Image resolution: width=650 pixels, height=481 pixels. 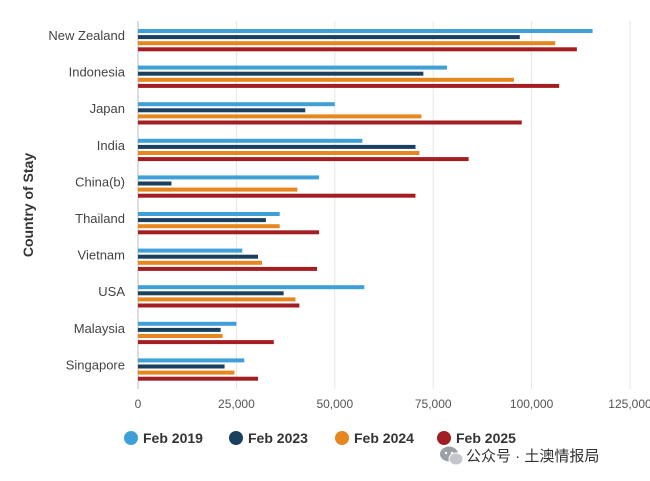 What do you see at coordinates (100, 328) in the screenshot?
I see `category-label: Malaysia` at bounding box center [100, 328].